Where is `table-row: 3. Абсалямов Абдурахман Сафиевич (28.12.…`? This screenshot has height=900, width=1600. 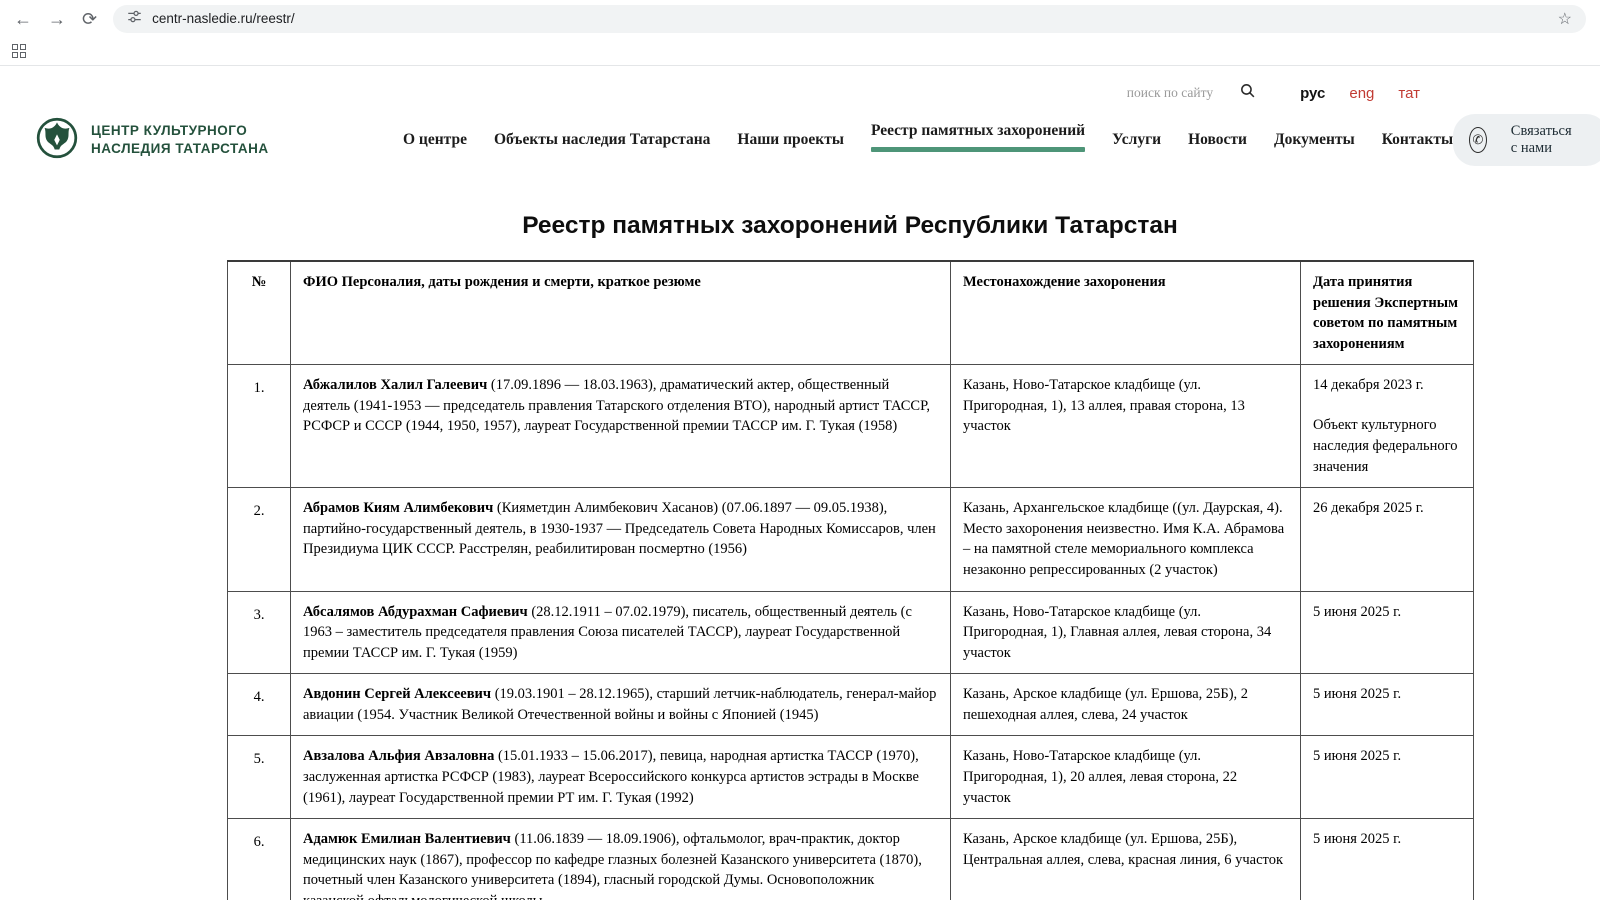 table-row: 3. Абсалямов Абдурахман Сафиевич (28.12.… is located at coordinates (850, 632).